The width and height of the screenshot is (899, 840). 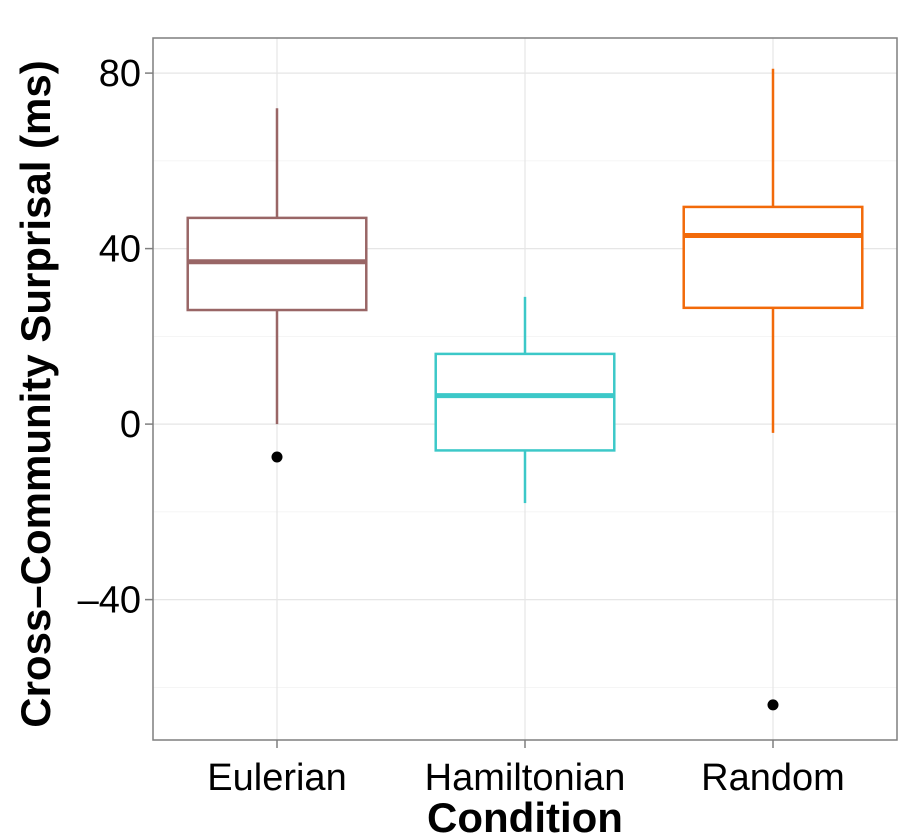 I want to click on x-tick-label: Random, so click(x=773, y=778).